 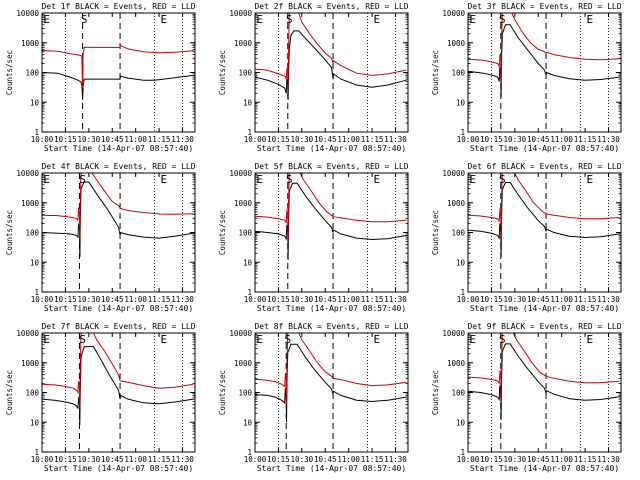 I want to click on panel-title: Det 6f BLACK = Events, RED = LLD, so click(x=544, y=166).